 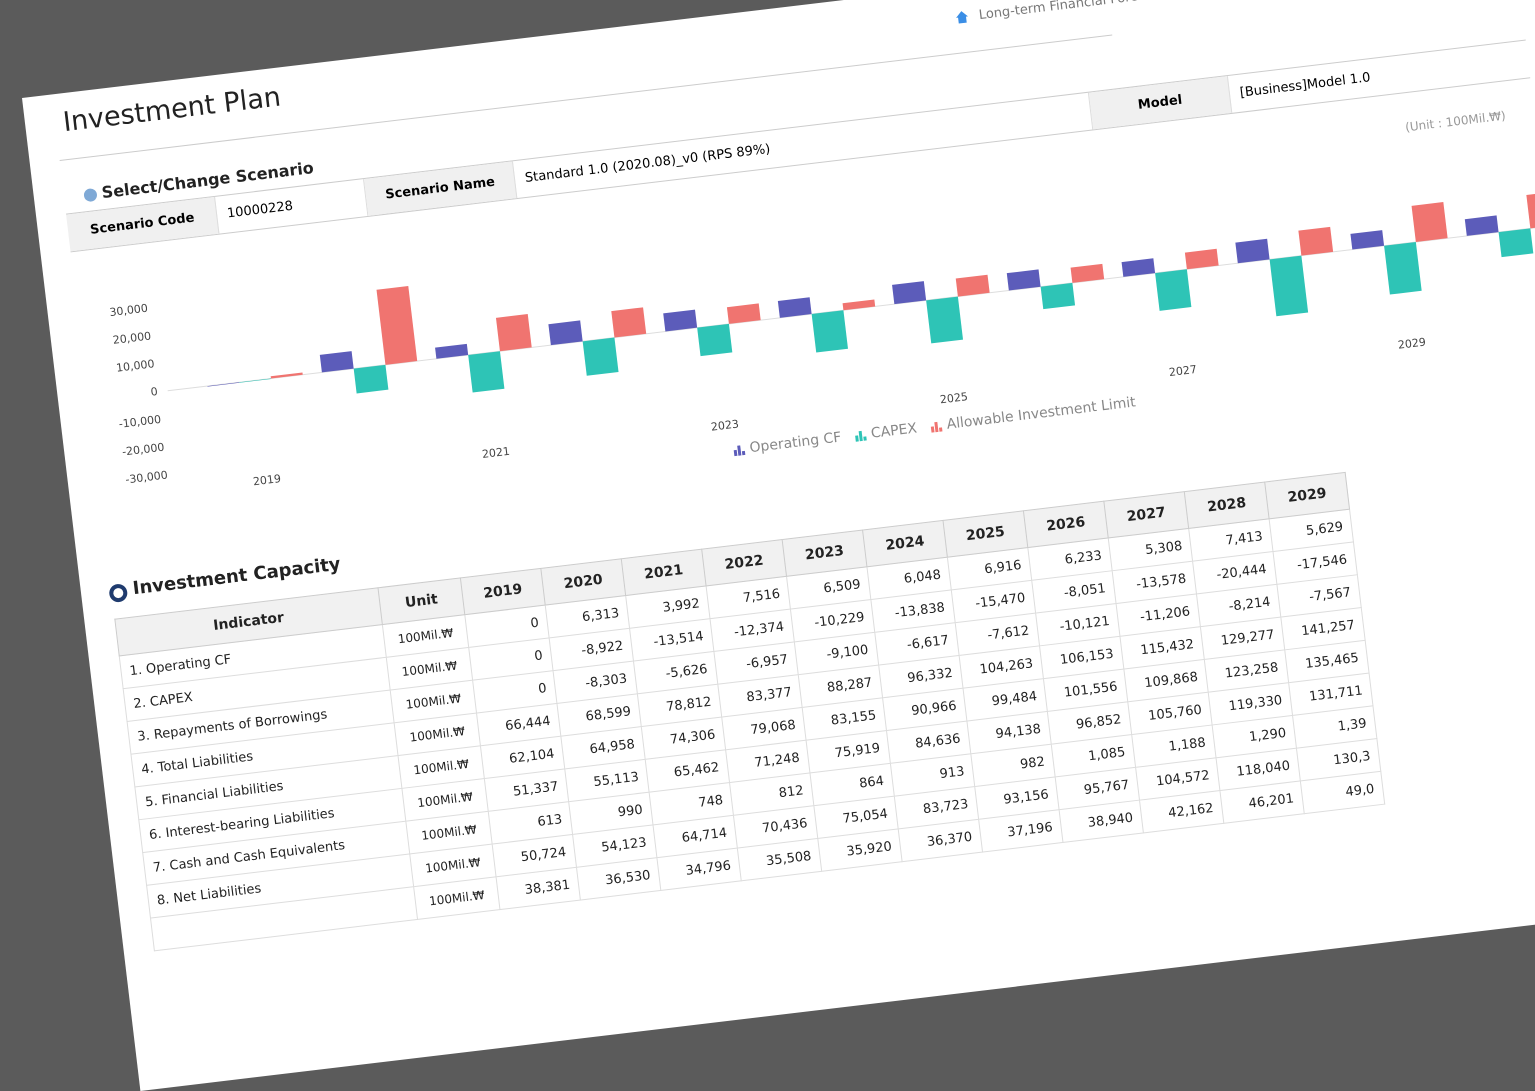 What do you see at coordinates (1072, 12) in the screenshot?
I see `breadcrumb: Long-term Financial Forecast` at bounding box center [1072, 12].